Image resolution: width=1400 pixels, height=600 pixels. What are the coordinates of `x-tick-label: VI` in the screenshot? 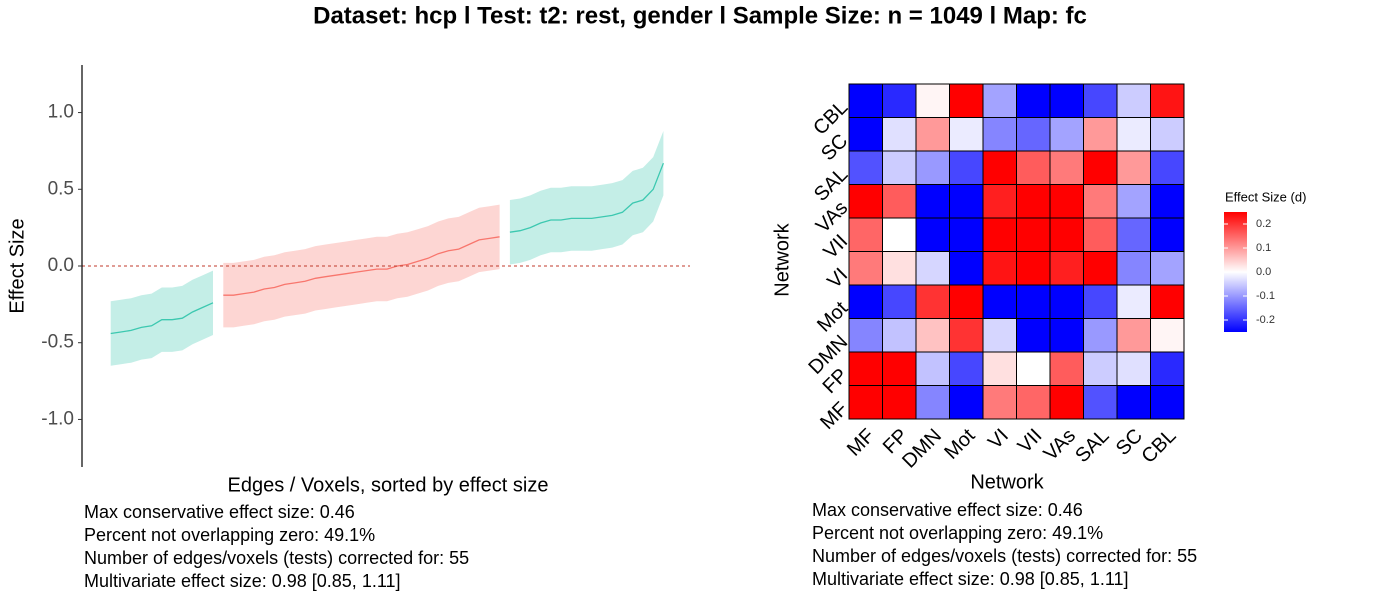 It's located at (998, 439).